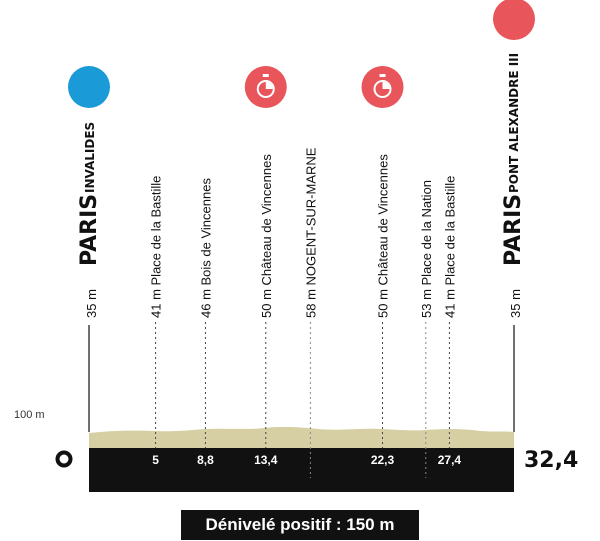 The image size is (600, 541). I want to click on waypoint-4: 58 m NOGENT-SUR-MARNE 16,8, so click(311, 319).